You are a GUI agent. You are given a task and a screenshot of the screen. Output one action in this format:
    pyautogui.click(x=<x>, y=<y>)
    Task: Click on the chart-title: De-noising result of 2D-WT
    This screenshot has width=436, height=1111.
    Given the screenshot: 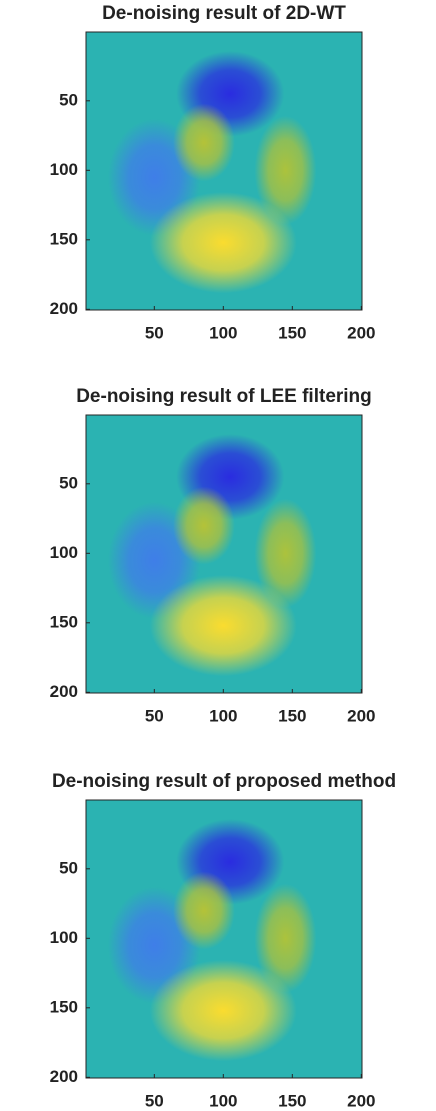 What is the action you would take?
    pyautogui.click(x=224, y=13)
    